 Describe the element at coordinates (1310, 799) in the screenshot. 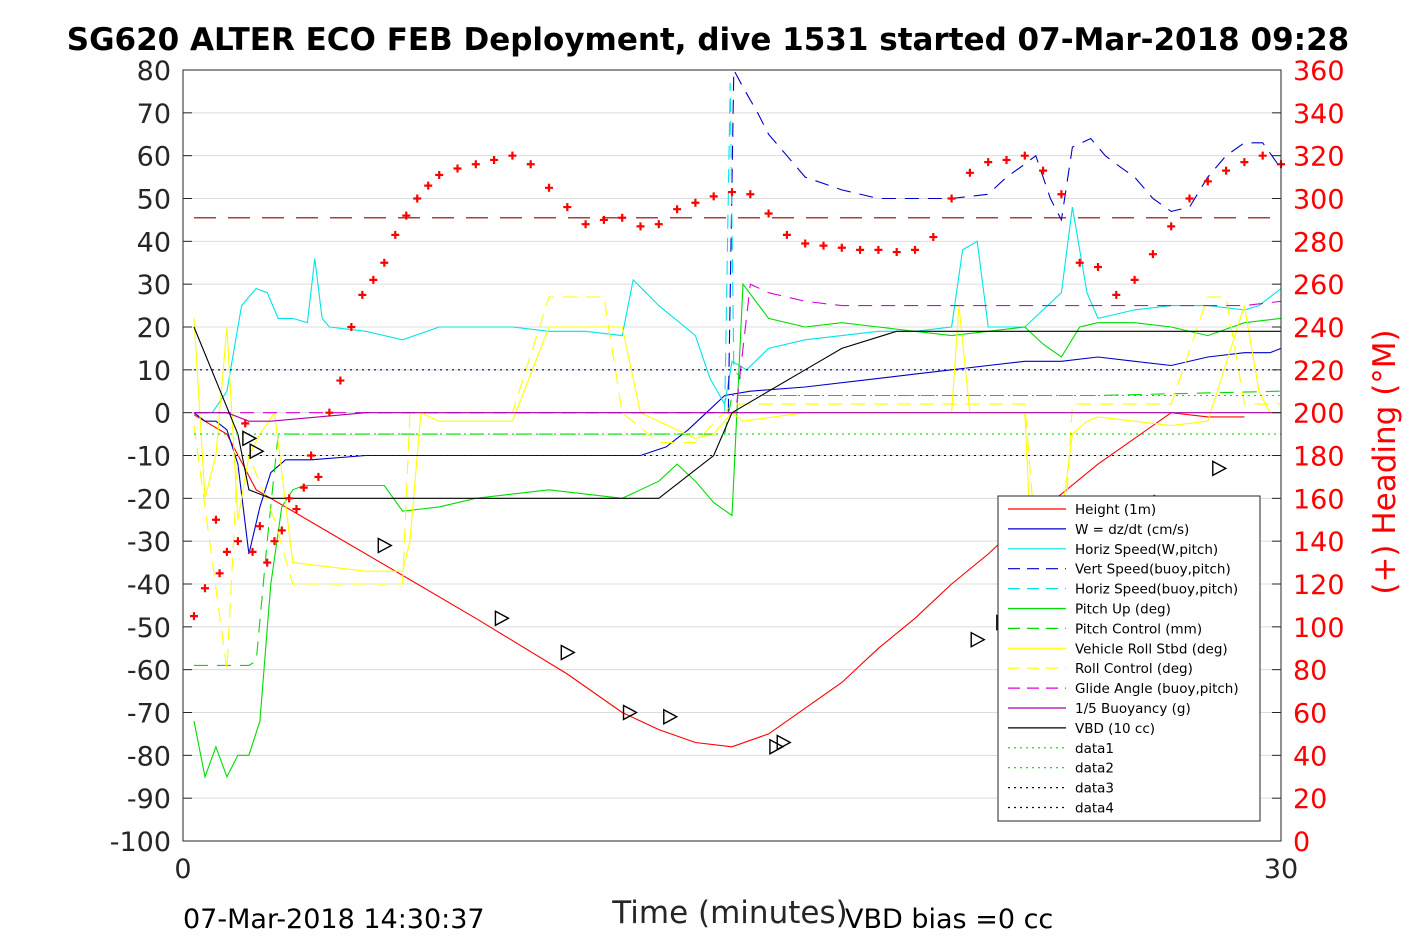

I see `y-right-tick-label: 20` at that location.